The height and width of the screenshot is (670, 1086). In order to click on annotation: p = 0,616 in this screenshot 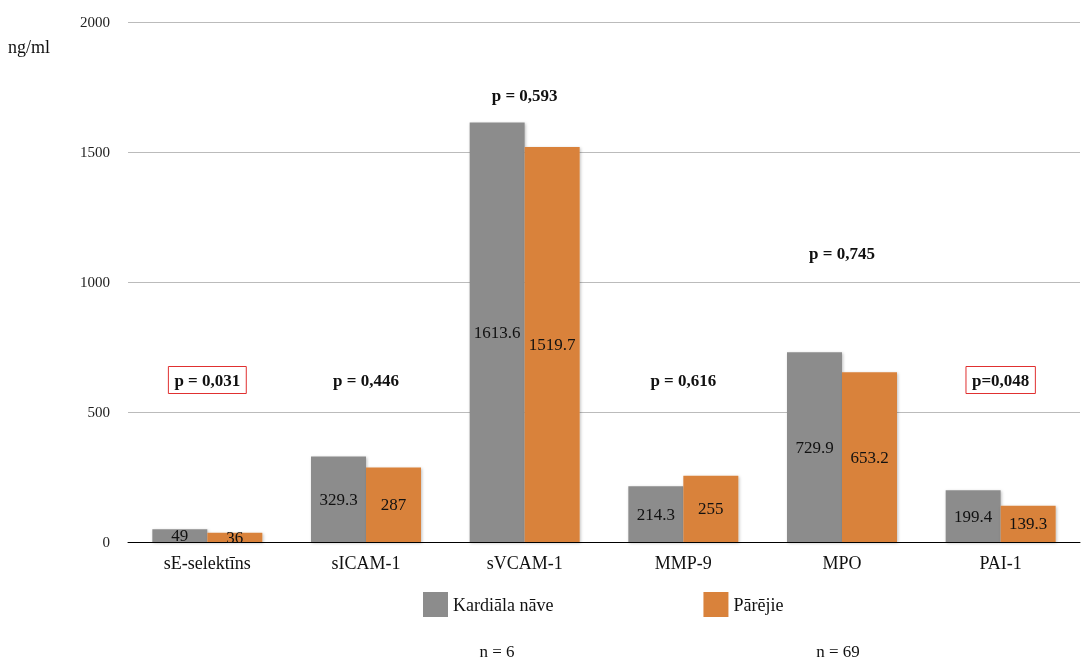, I will do `click(683, 380)`.